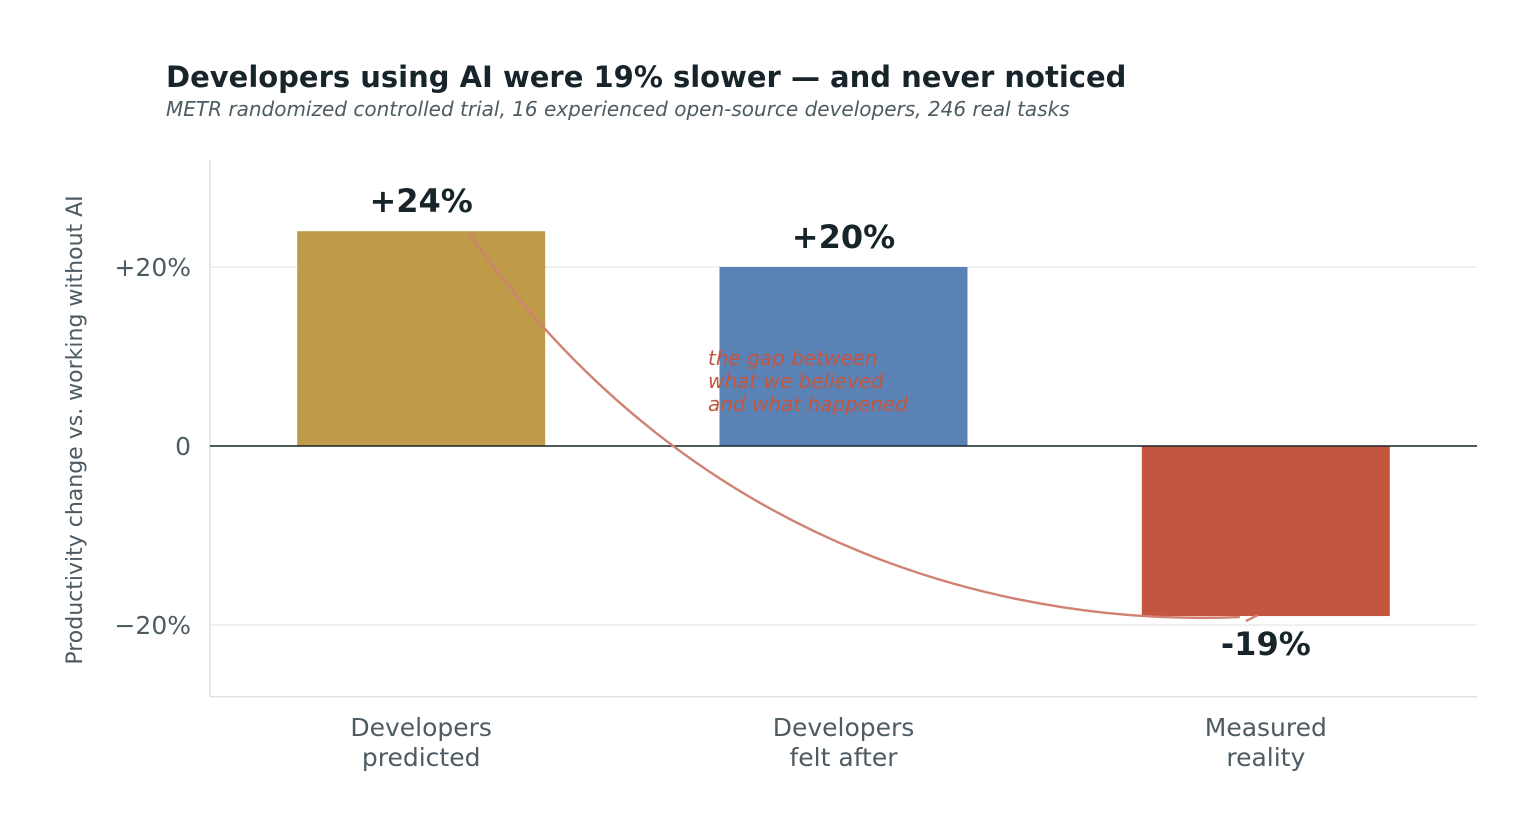 The height and width of the screenshot is (839, 1540). What do you see at coordinates (793, 358) in the screenshot?
I see `annotation-text: the gap between` at bounding box center [793, 358].